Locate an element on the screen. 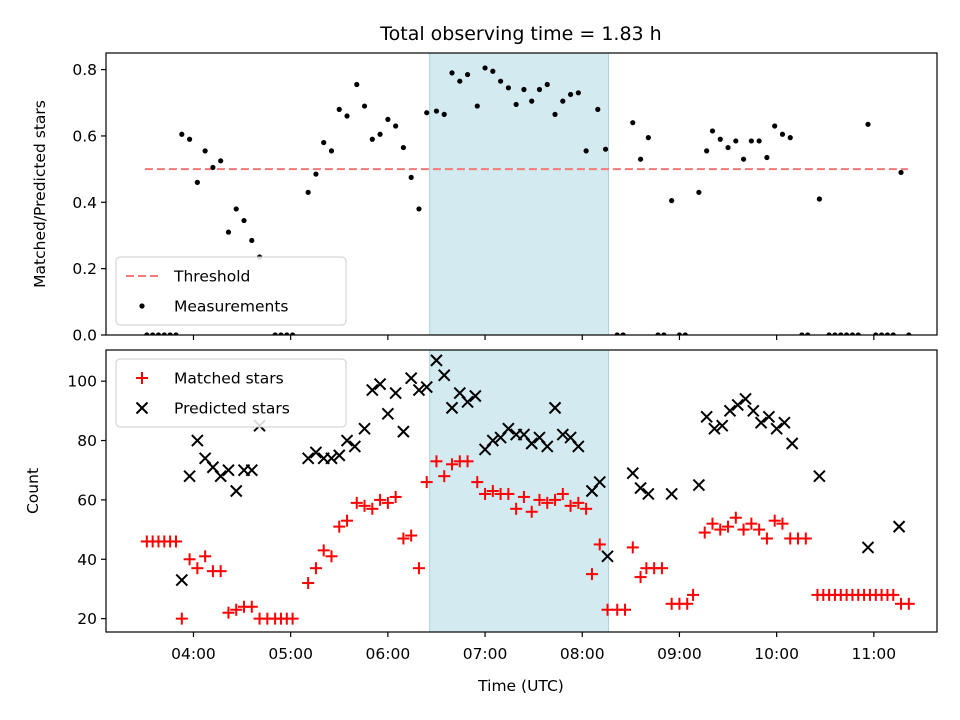  x-tick-label: 11:00 is located at coordinates (873, 654).